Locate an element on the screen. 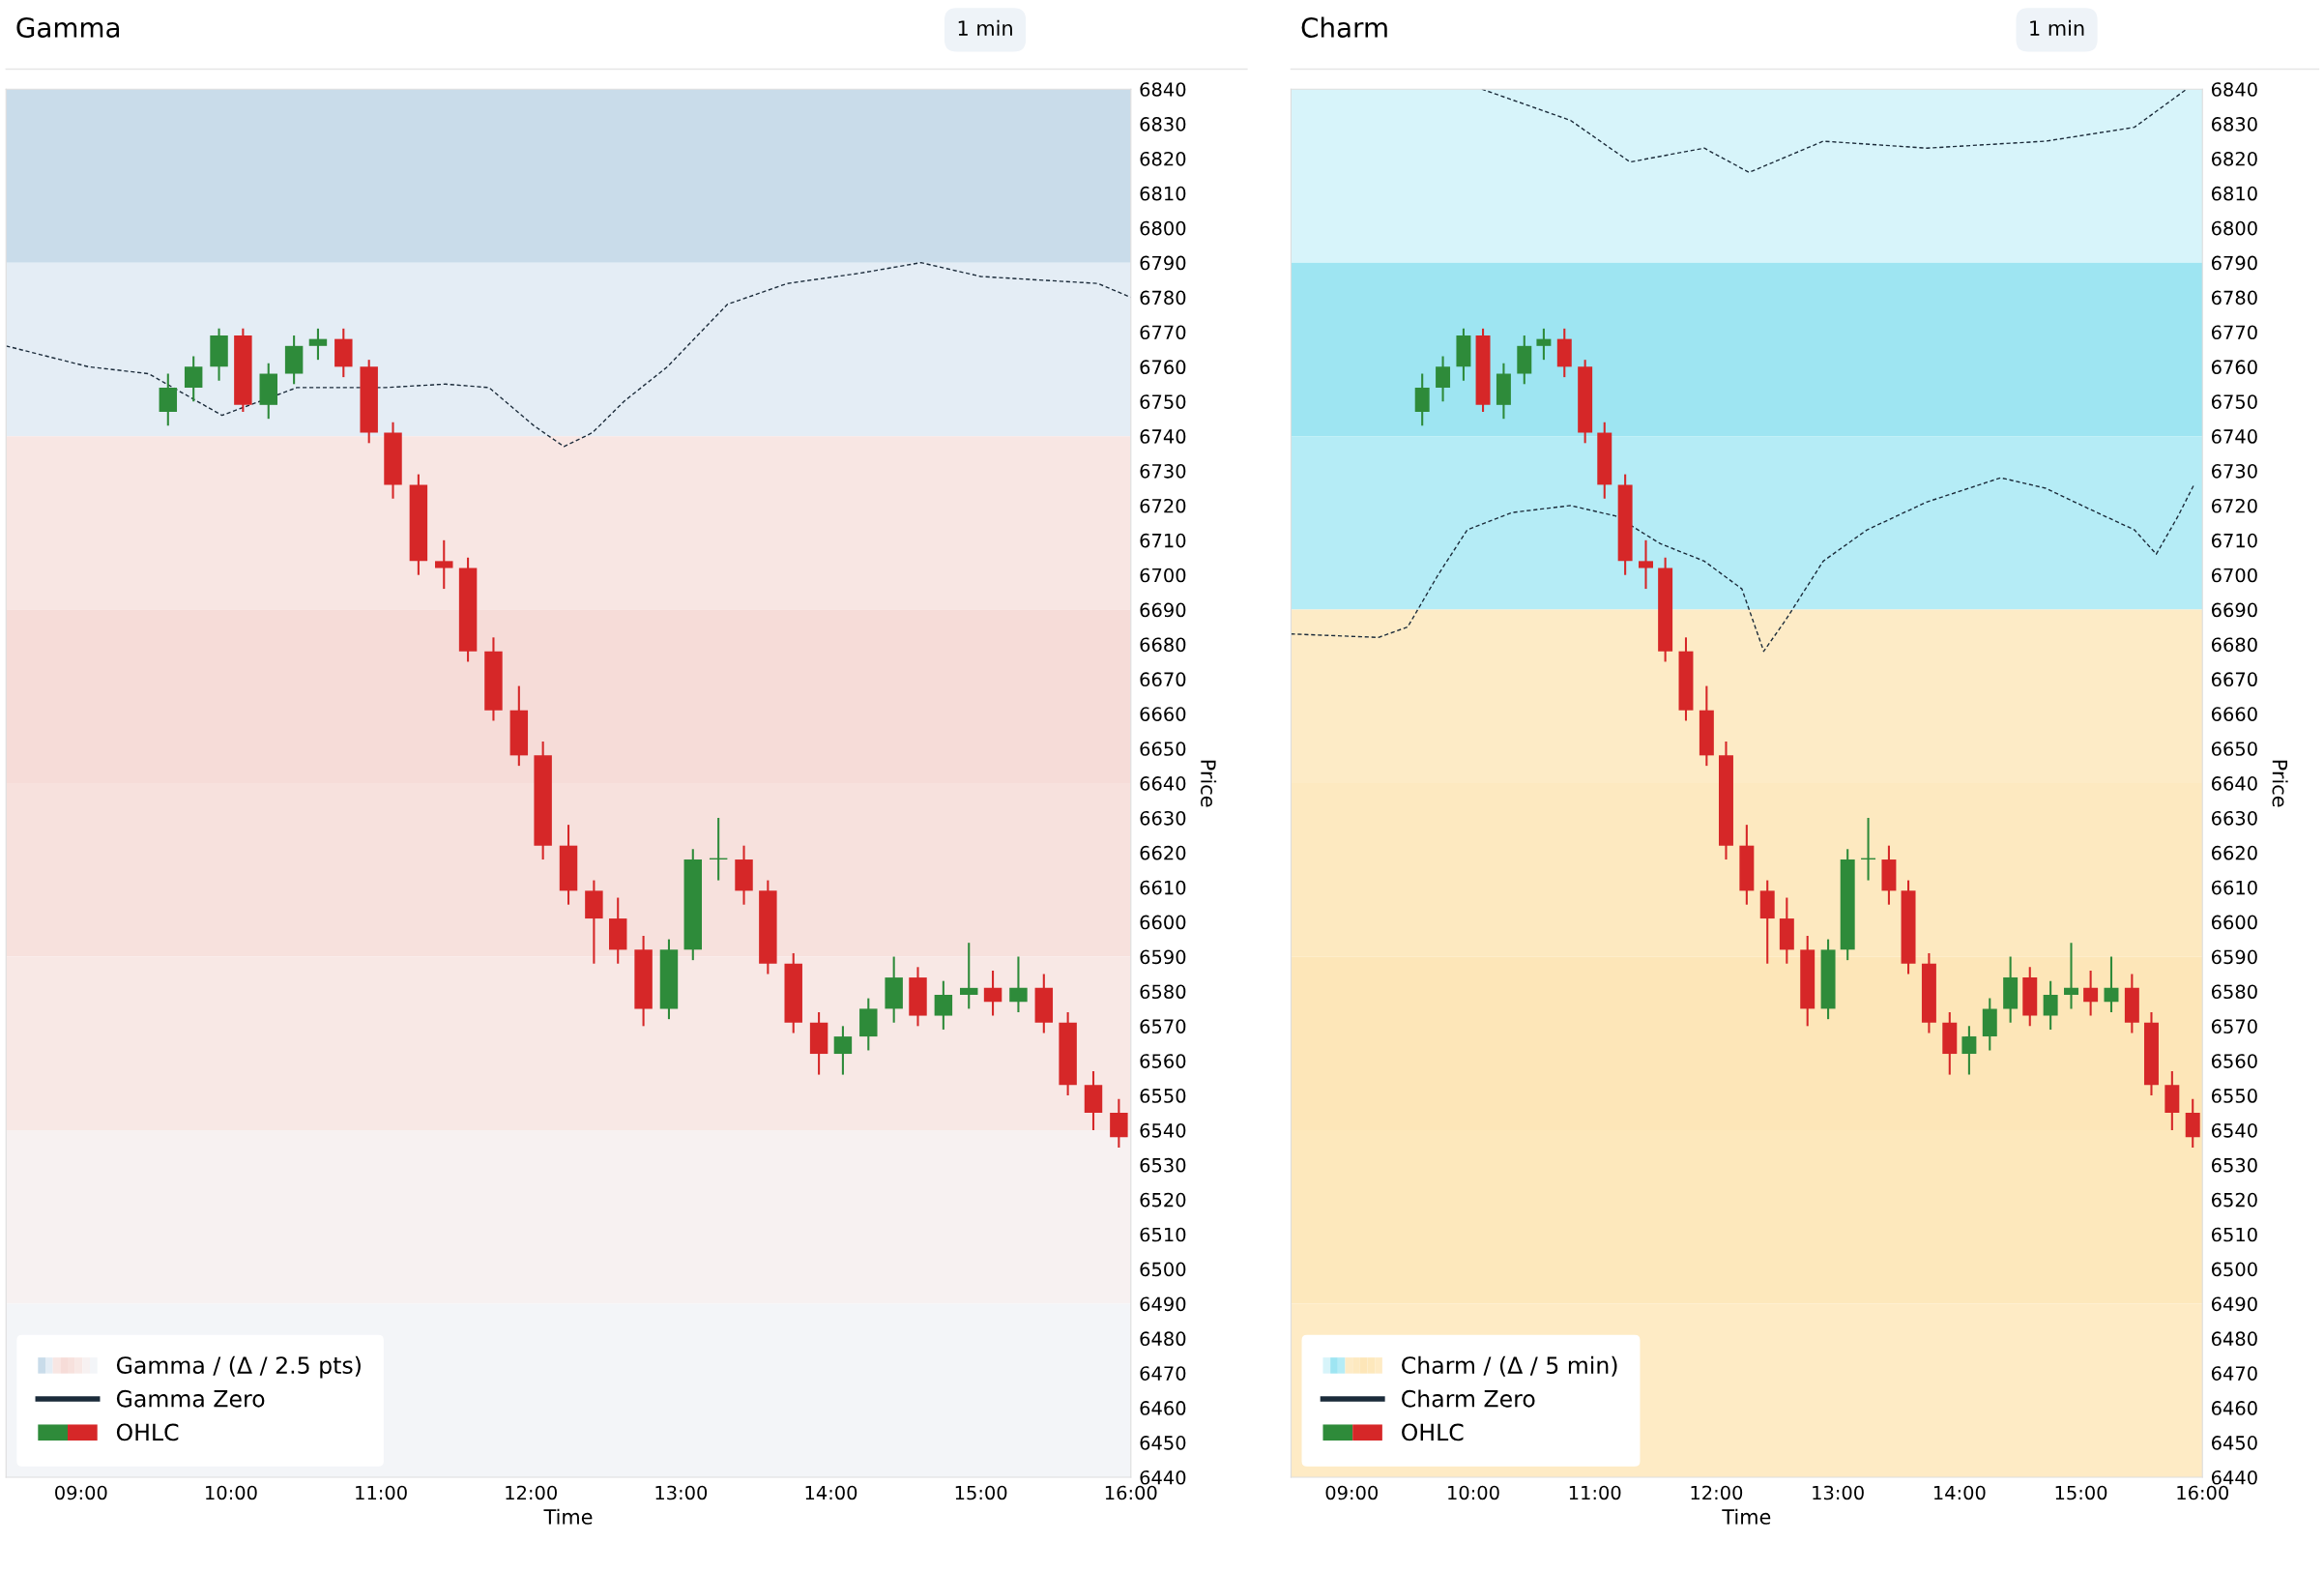 The image size is (2324, 1572). y-tick-label: 6710 is located at coordinates (2234, 540).